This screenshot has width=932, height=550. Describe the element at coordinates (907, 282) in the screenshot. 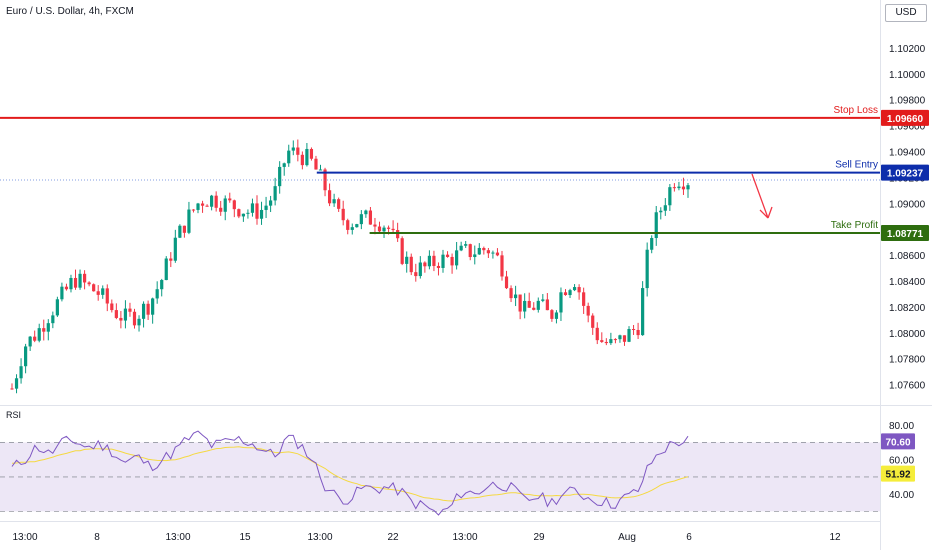

I see `price-tick-label: 1.08400` at that location.